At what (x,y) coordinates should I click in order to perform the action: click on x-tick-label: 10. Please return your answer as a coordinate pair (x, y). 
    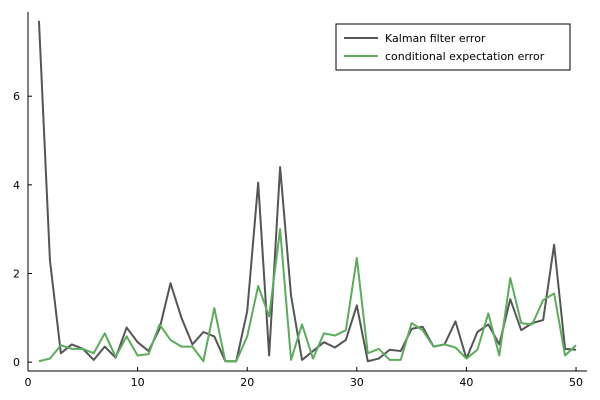
    Looking at the image, I should click on (138, 382).